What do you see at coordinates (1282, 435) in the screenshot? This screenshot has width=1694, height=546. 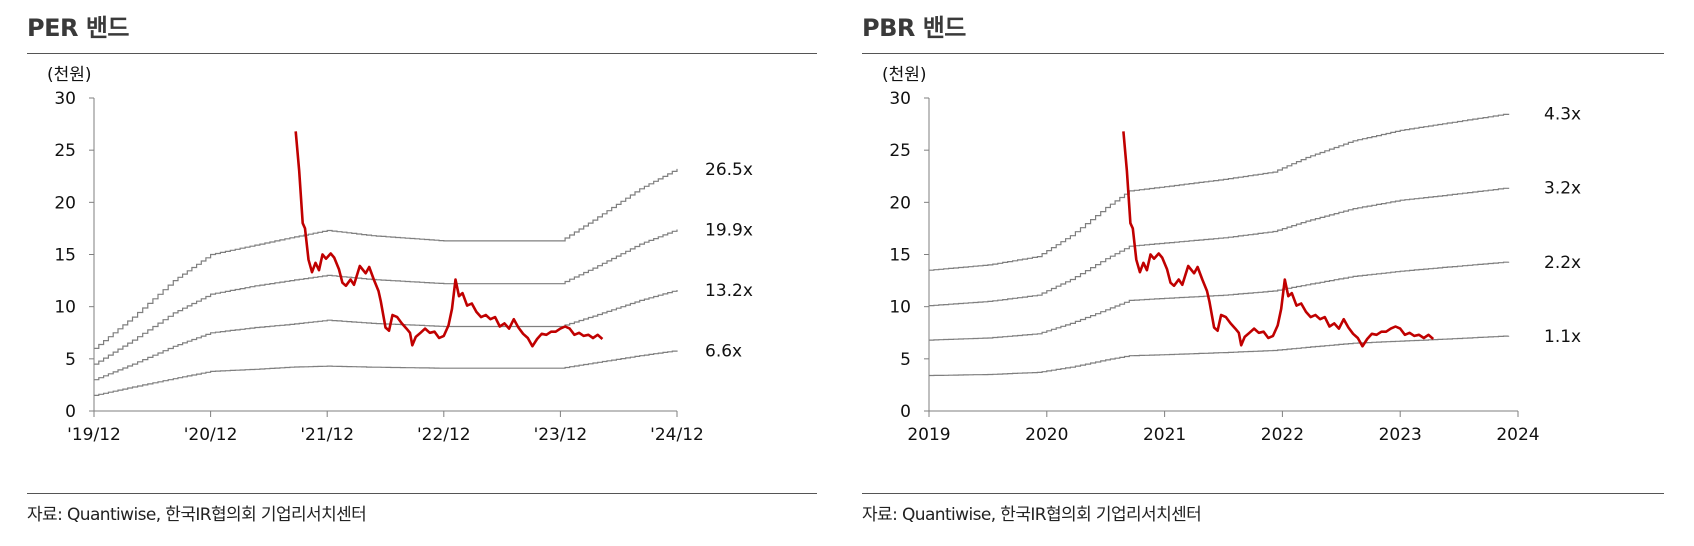 I see `pbr-x-tick-label: 2022` at bounding box center [1282, 435].